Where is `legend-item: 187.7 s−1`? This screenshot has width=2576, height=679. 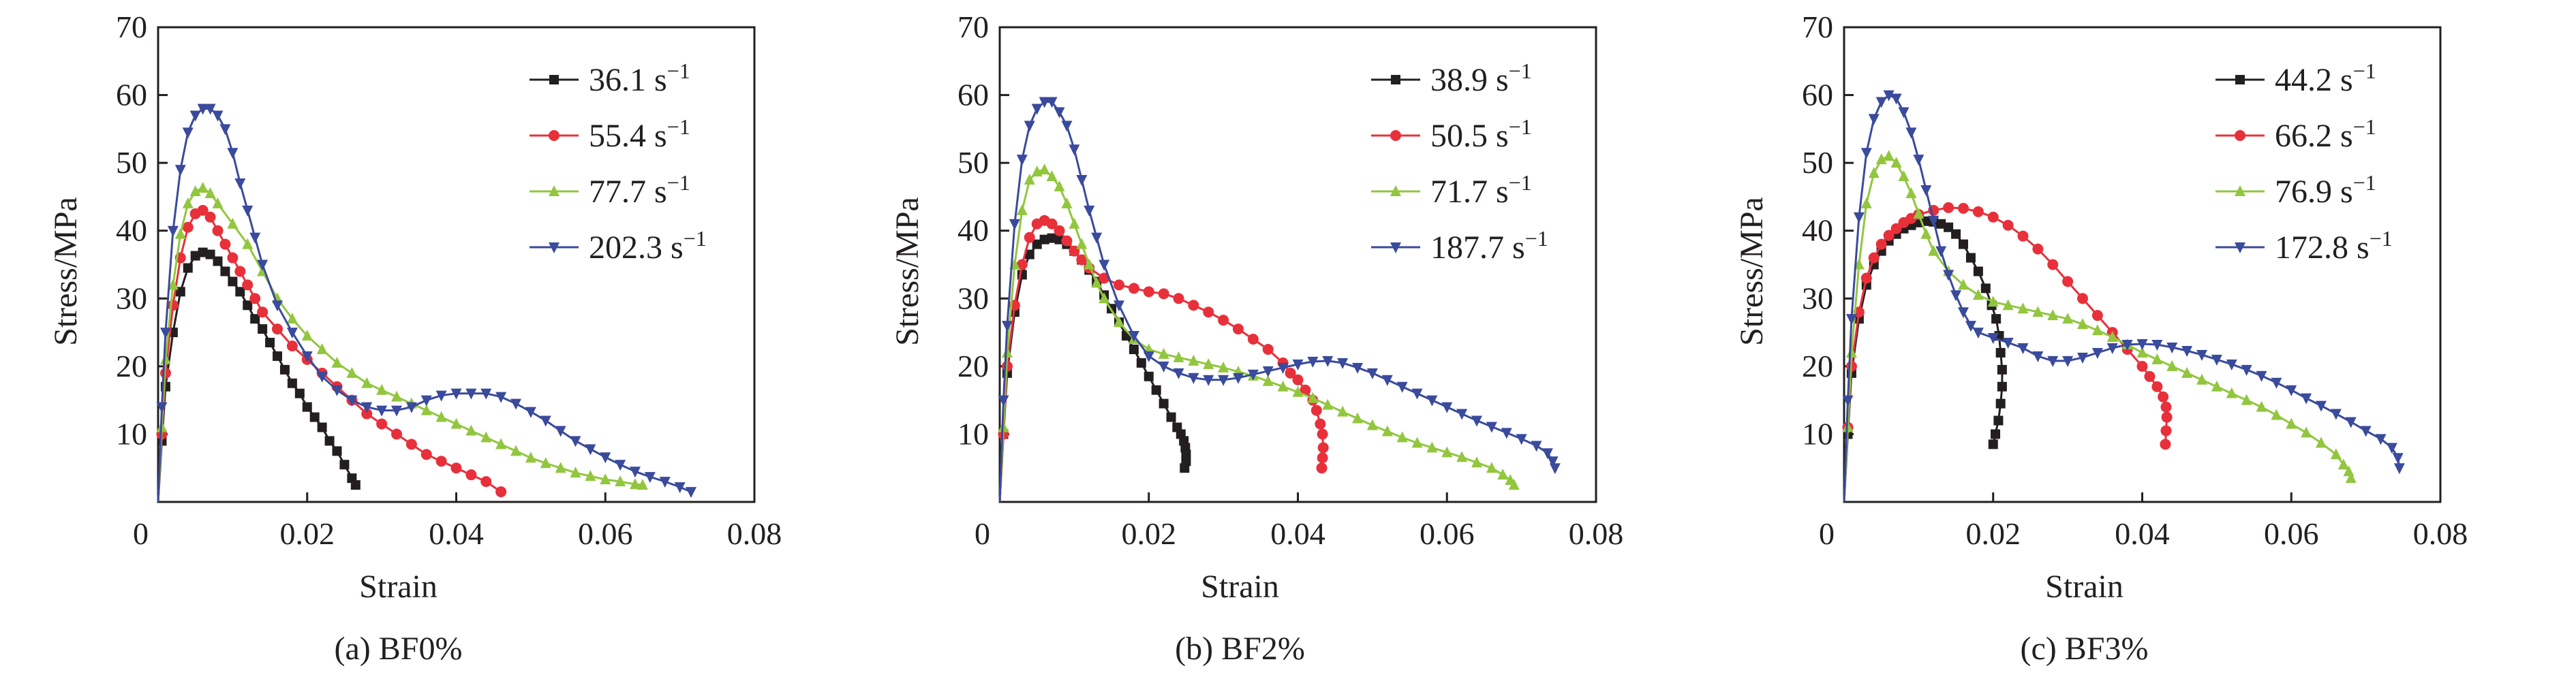
legend-item: 187.7 s−1 is located at coordinates (1460, 246).